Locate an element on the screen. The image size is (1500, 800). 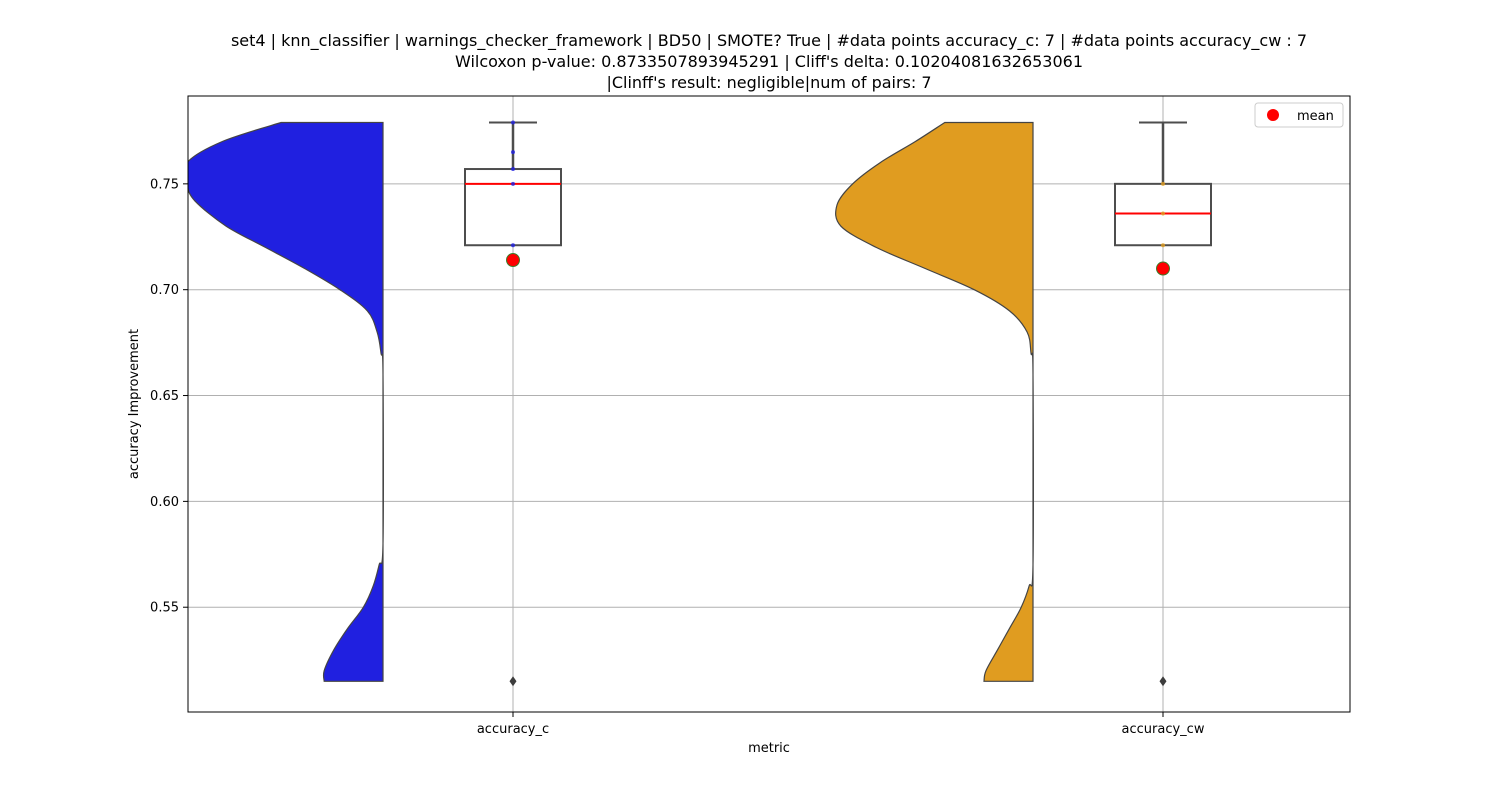
legend: mean is located at coordinates (1299, 115).